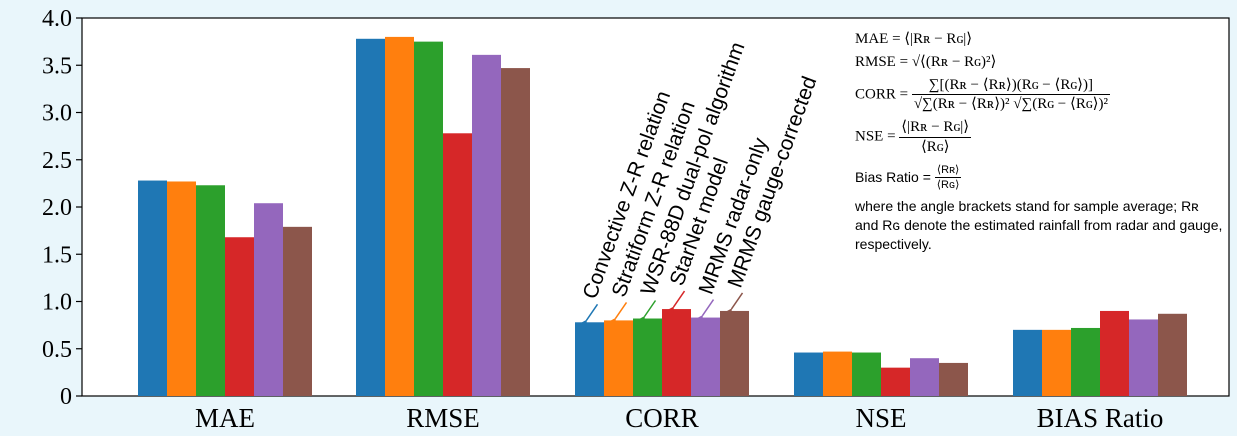  What do you see at coordinates (1040, 137) in the screenshot?
I see `formula-nse: NSE = ⟨|Rʀ − Rɢ|⟩ ⟨Rɢ⟩` at bounding box center [1040, 137].